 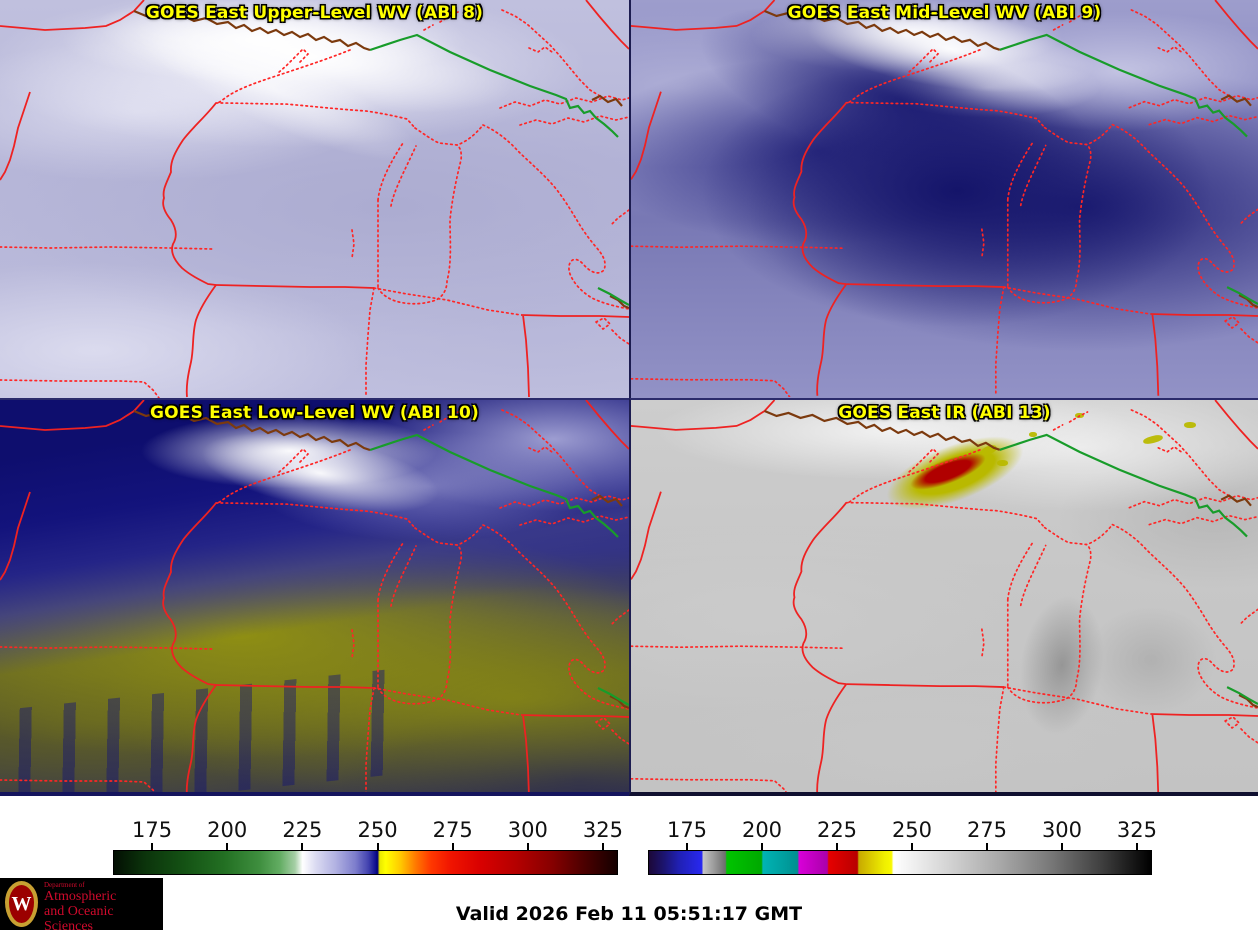 I want to click on wv-colorbar-tick-labels: 175 200 225 250 275 300 325, so click(x=368, y=830).